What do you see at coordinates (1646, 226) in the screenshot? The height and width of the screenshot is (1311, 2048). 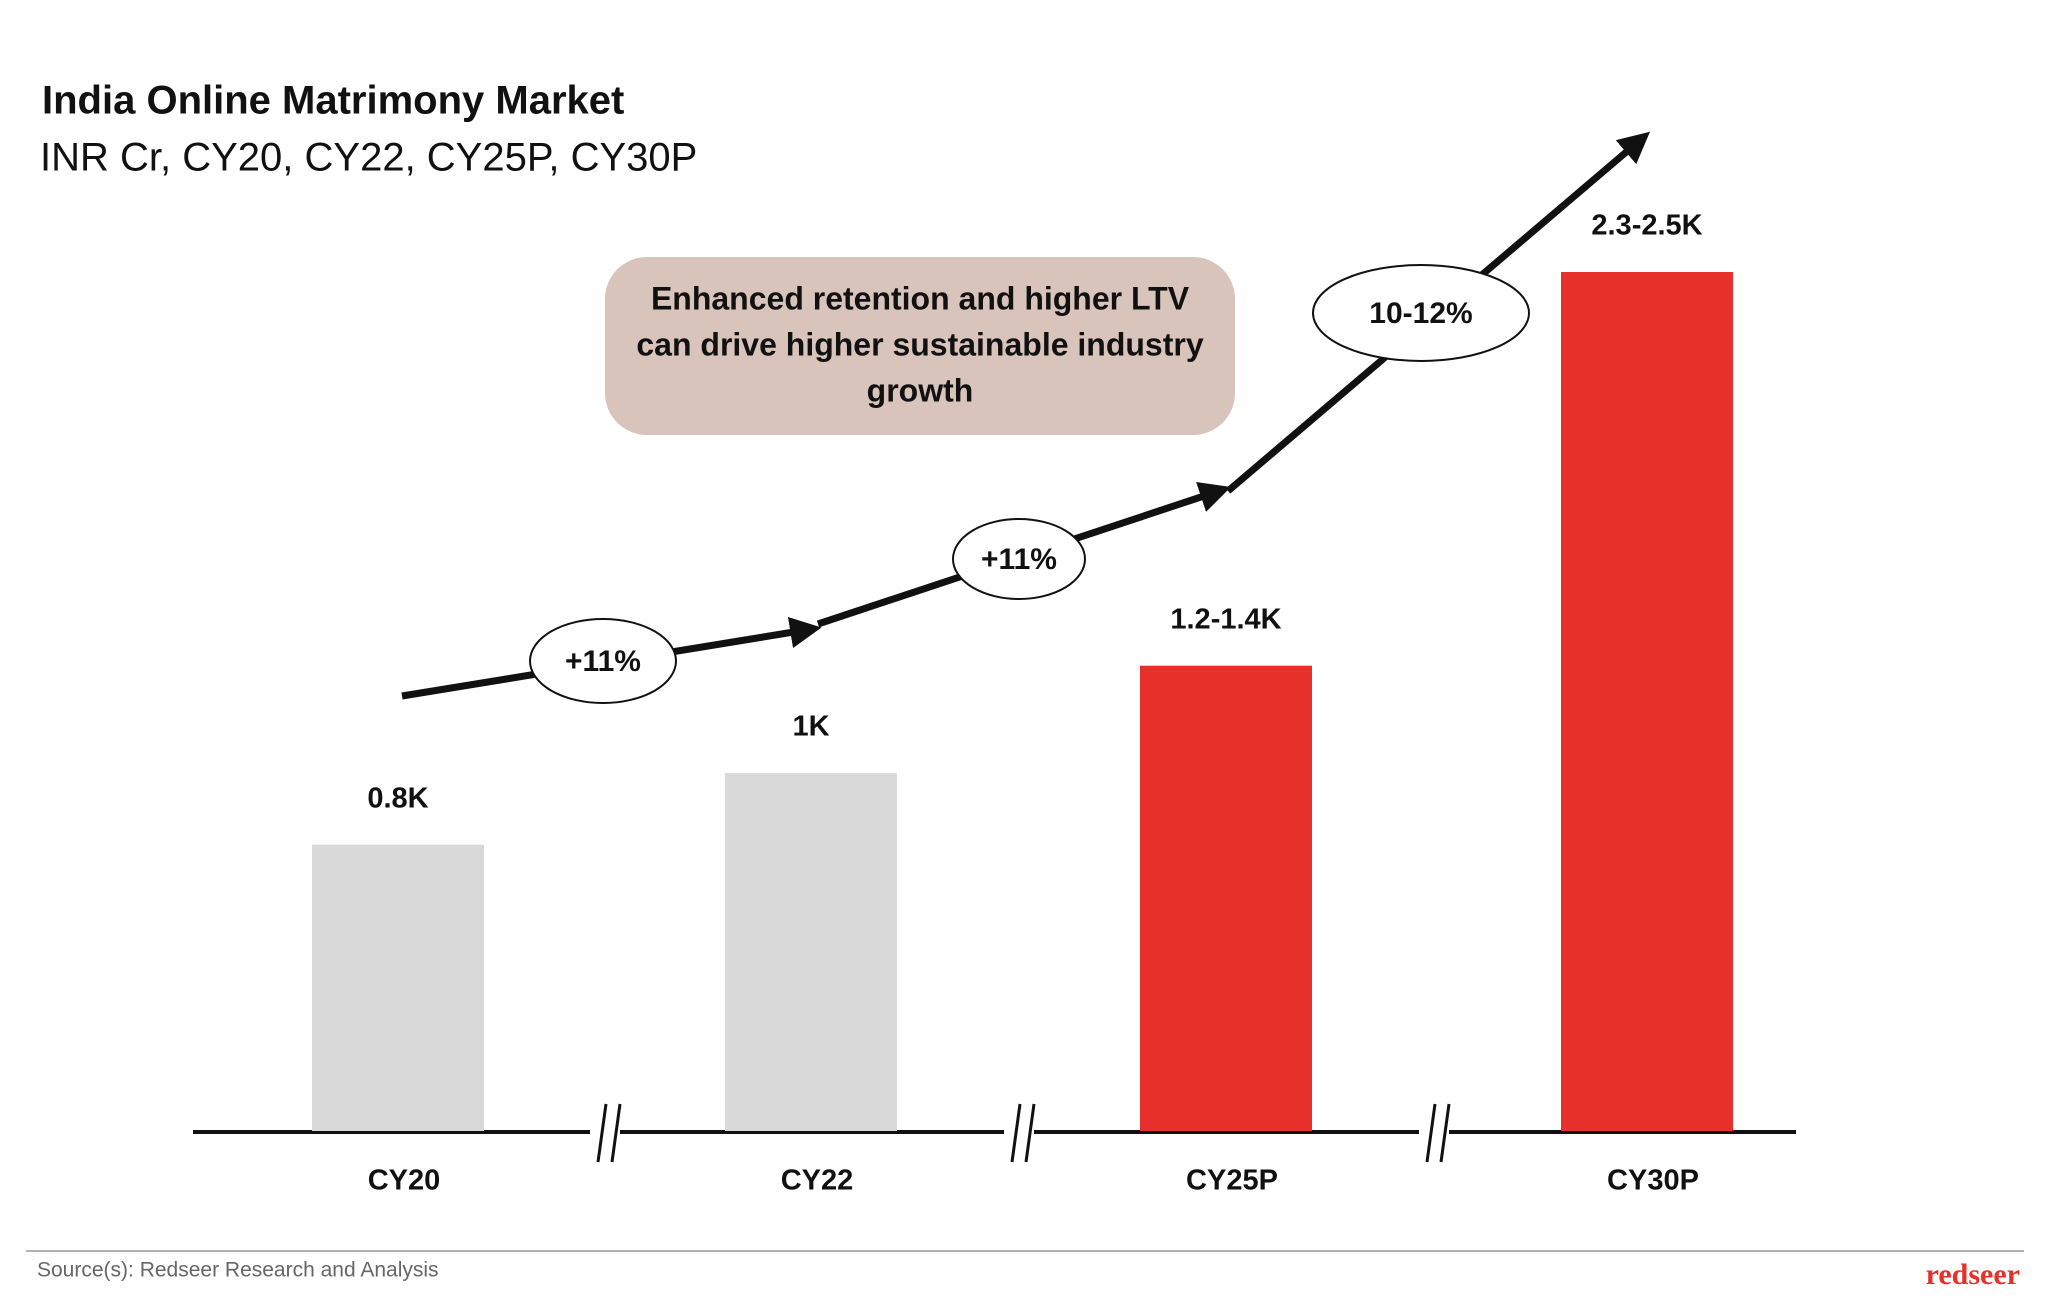 I see `value-label: 2.3-2.5K` at bounding box center [1646, 226].